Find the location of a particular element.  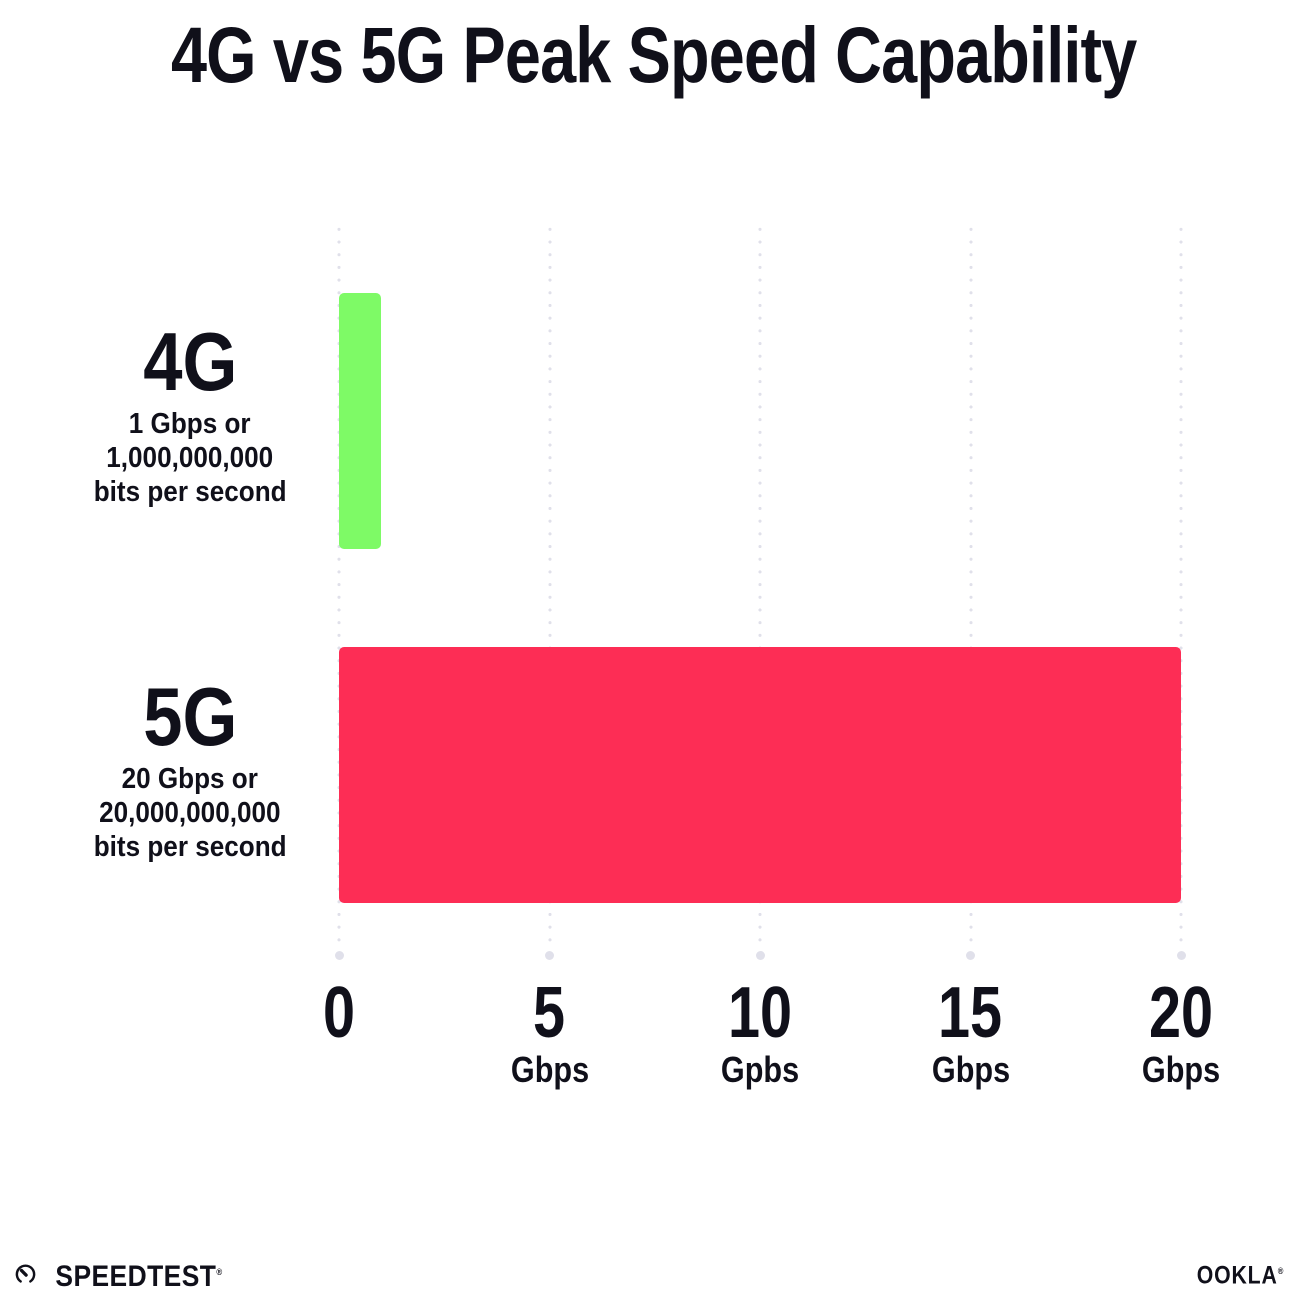

x-tick-15-value: 15 is located at coordinates (970, 1013).